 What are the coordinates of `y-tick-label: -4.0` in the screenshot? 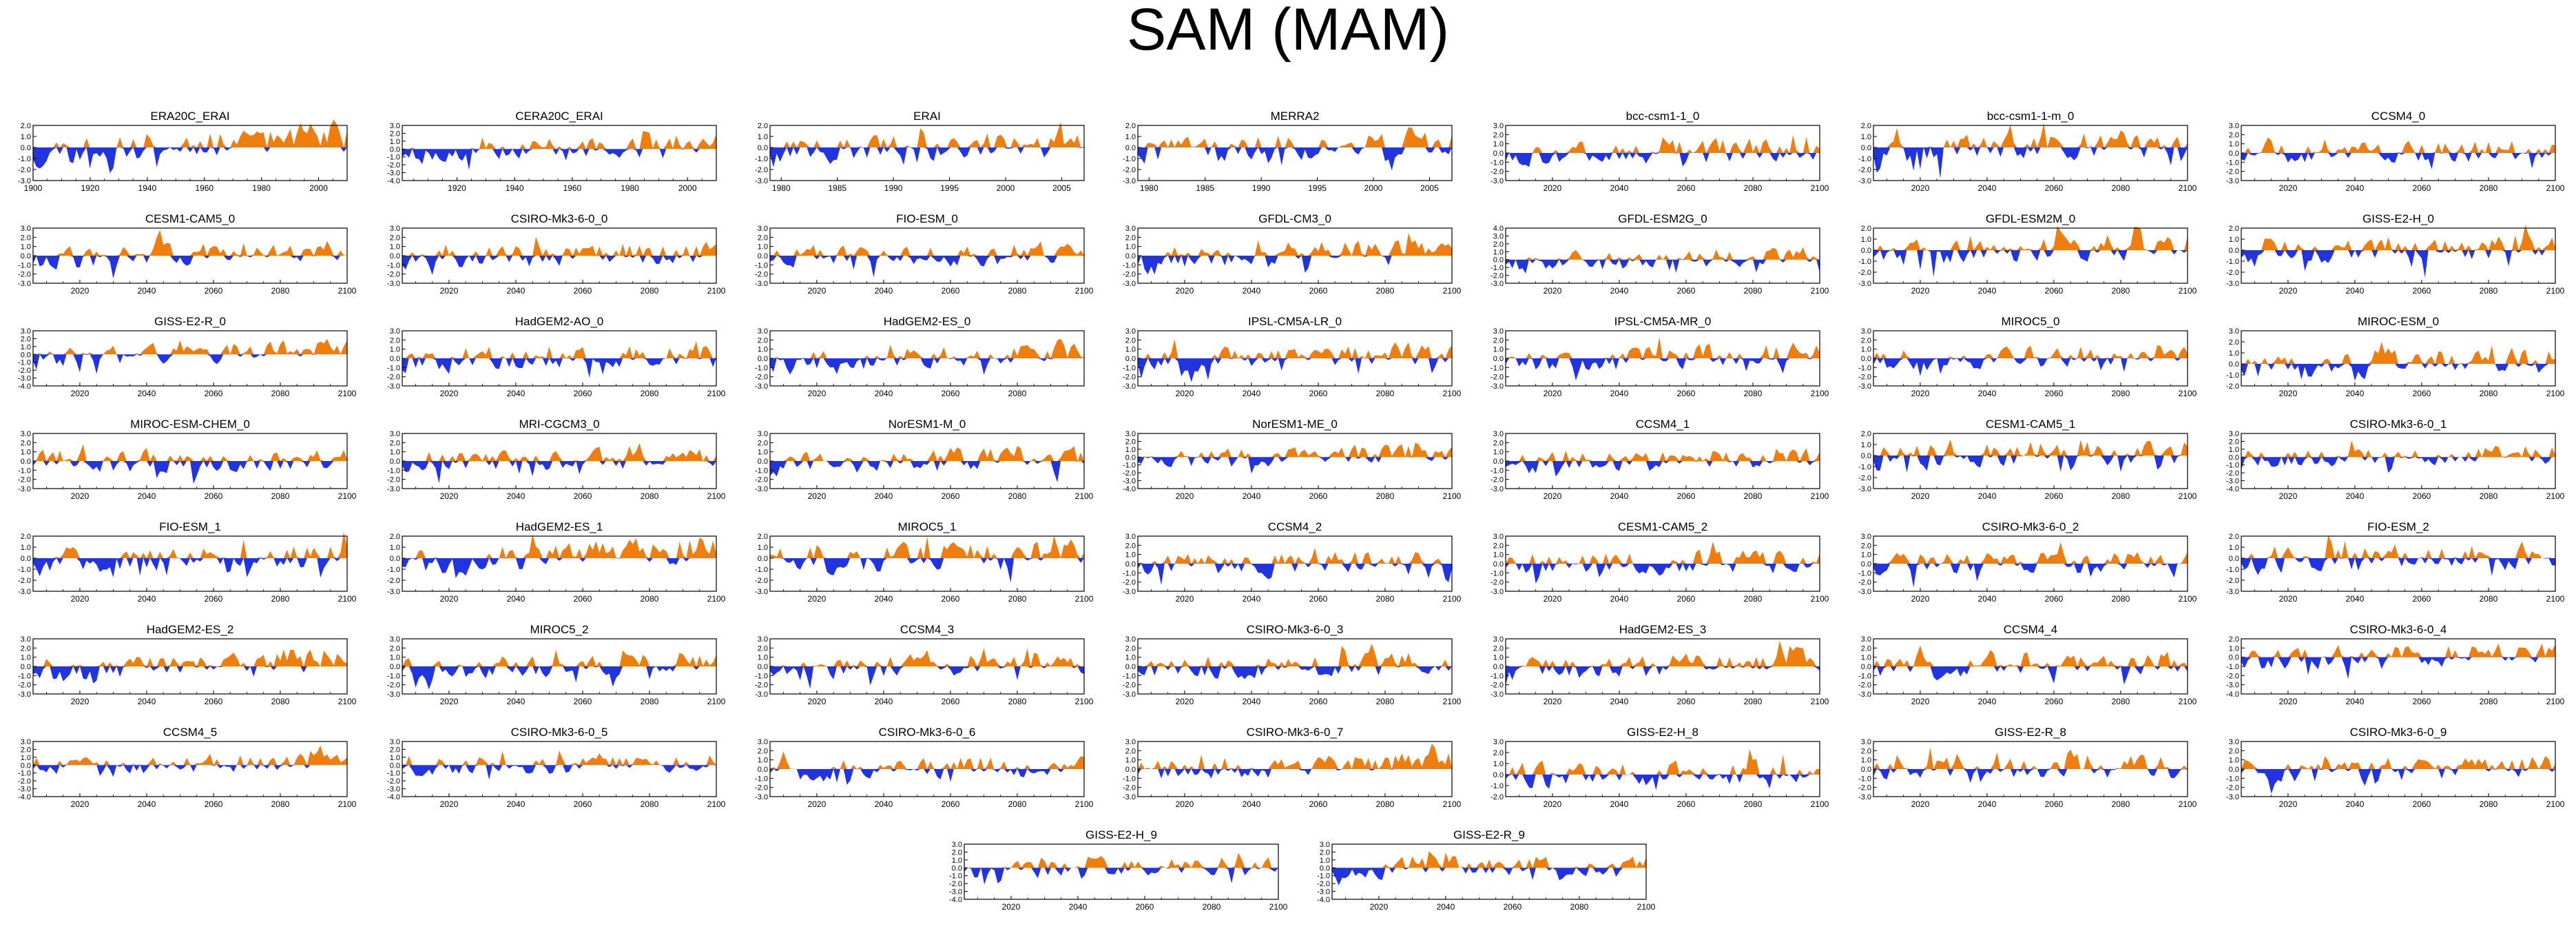 It's located at (1323, 900).